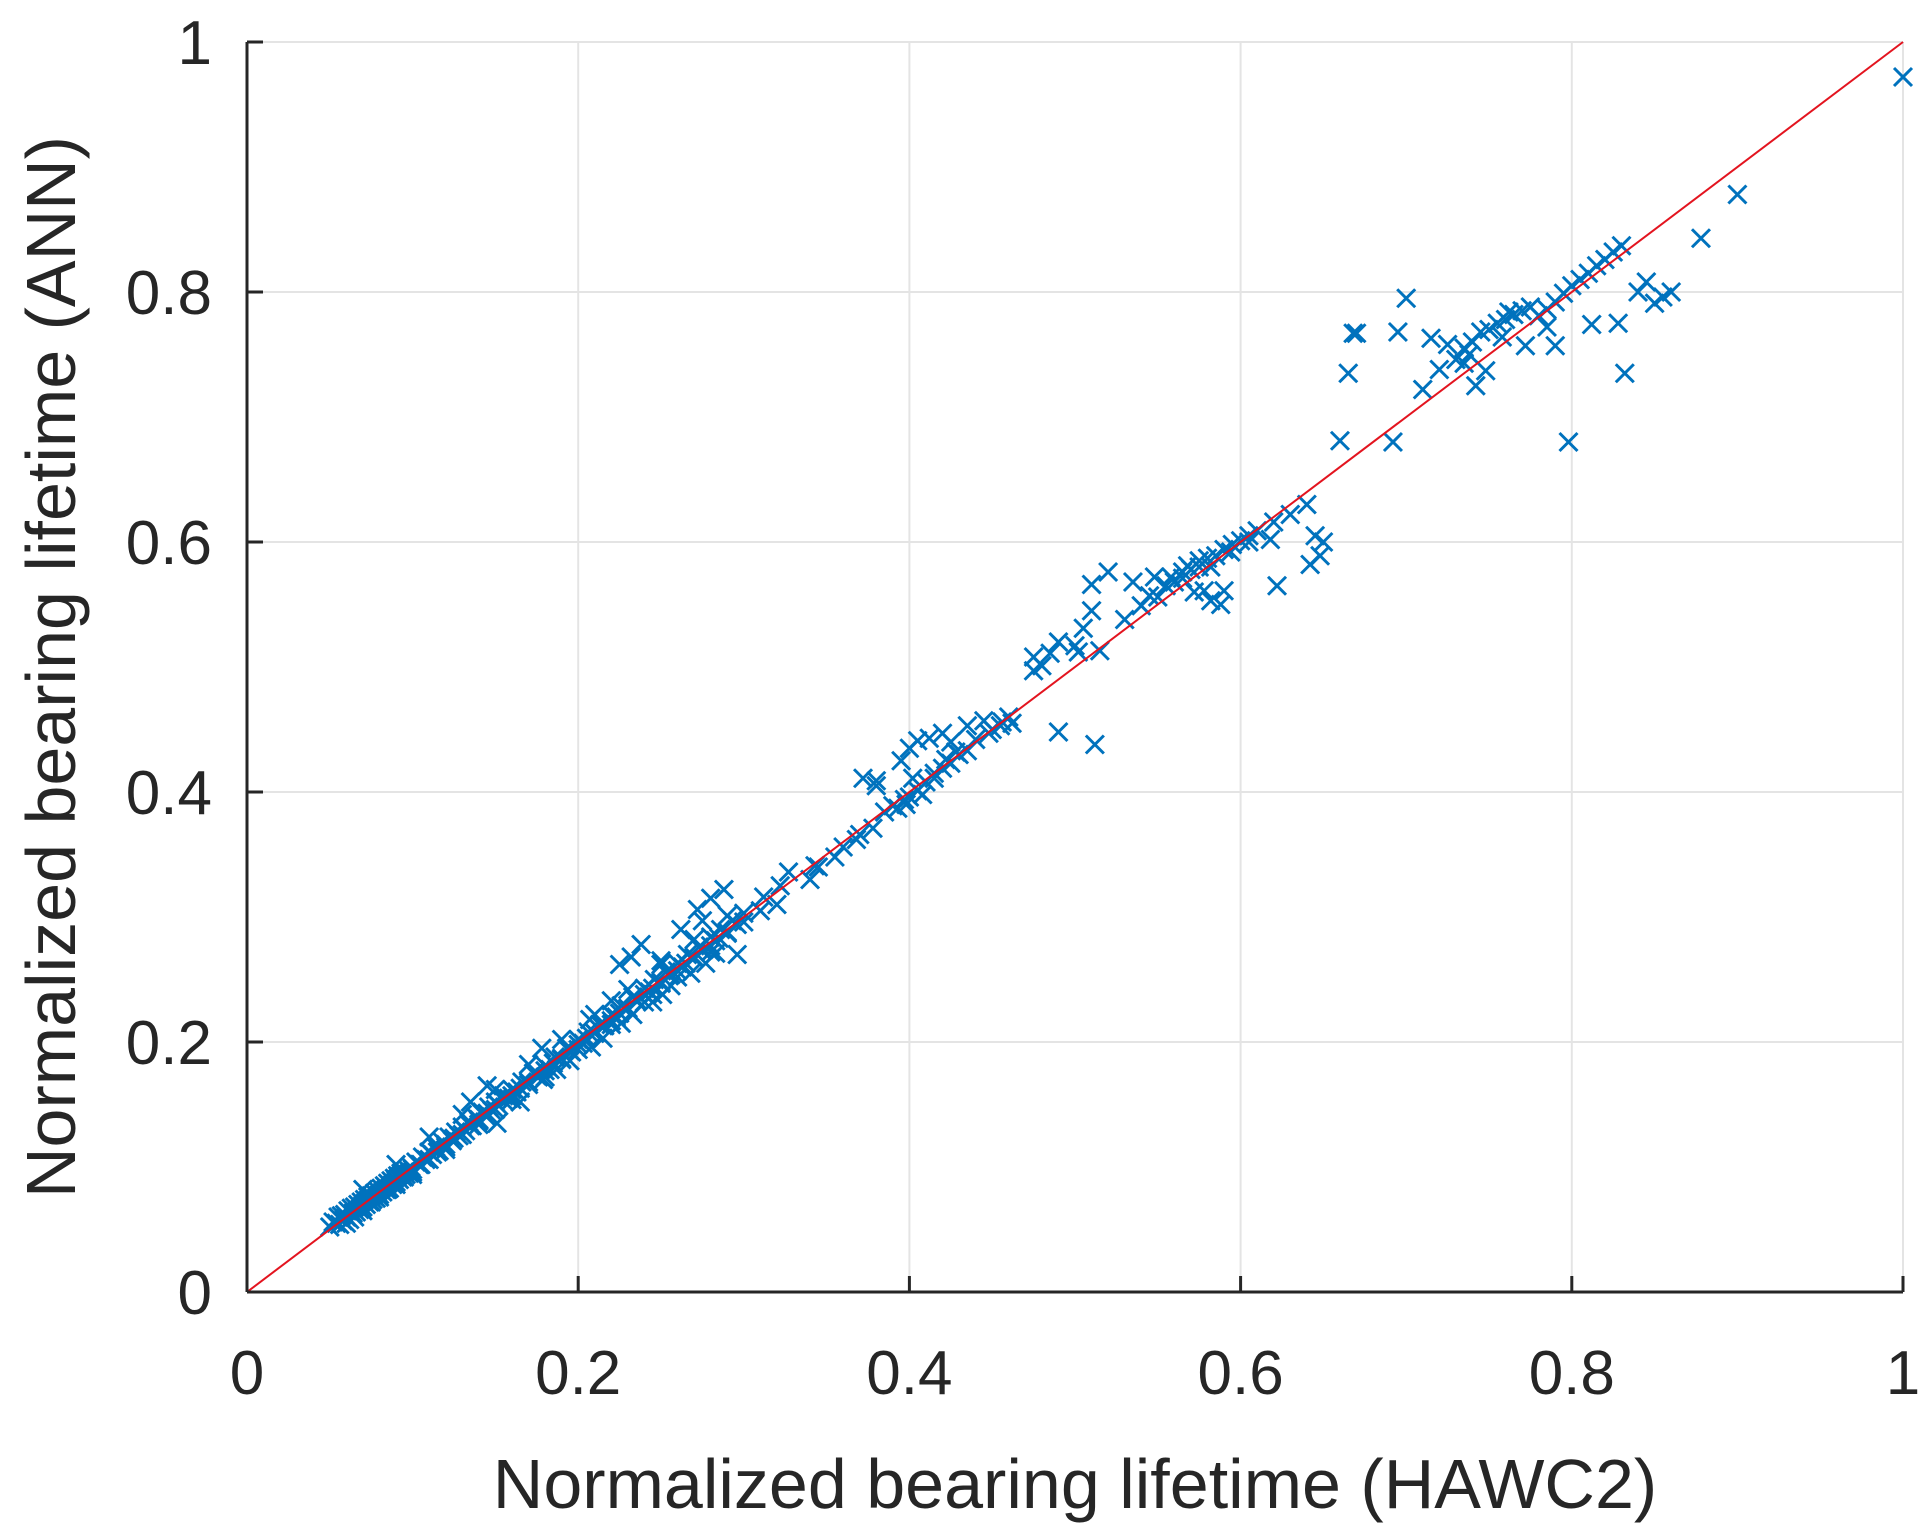 This screenshot has height=1535, width=1922. I want to click on x-tick-label: 0.8, so click(1572, 1373).